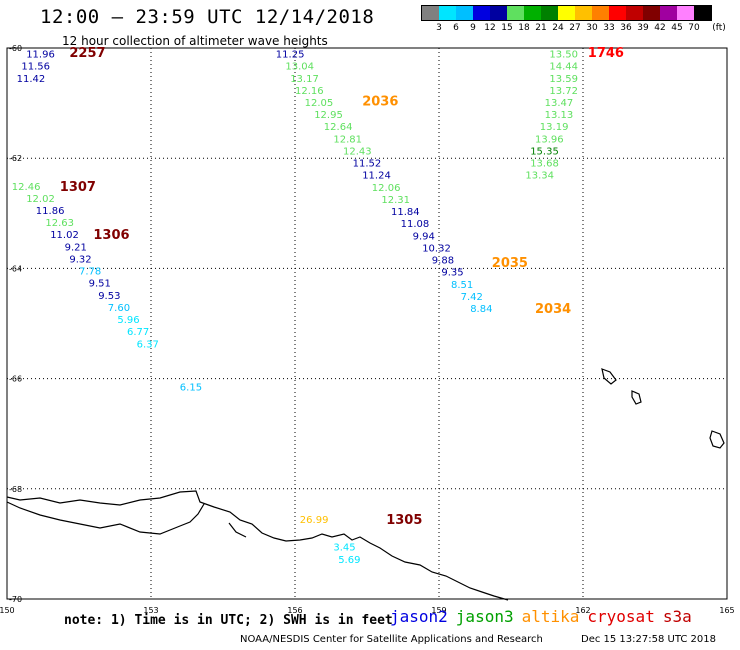 This screenshot has width=740, height=650. Describe the element at coordinates (128, 320) in the screenshot. I see `wave-height-value: 5.96` at that location.